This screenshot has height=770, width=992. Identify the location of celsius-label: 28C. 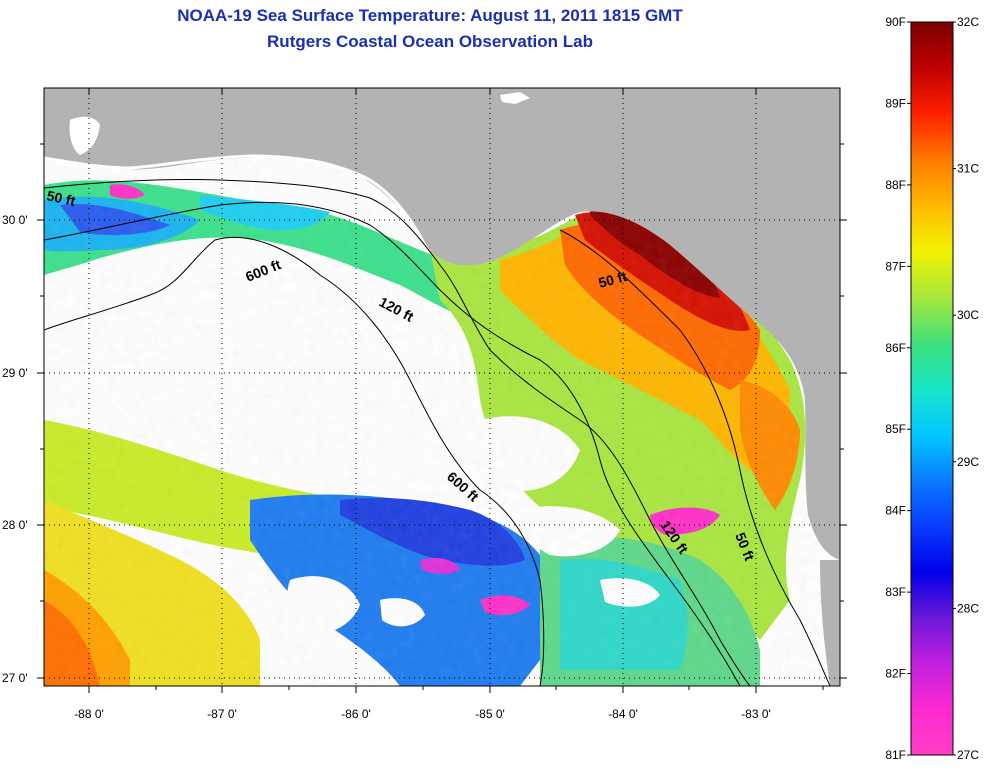
(968, 608).